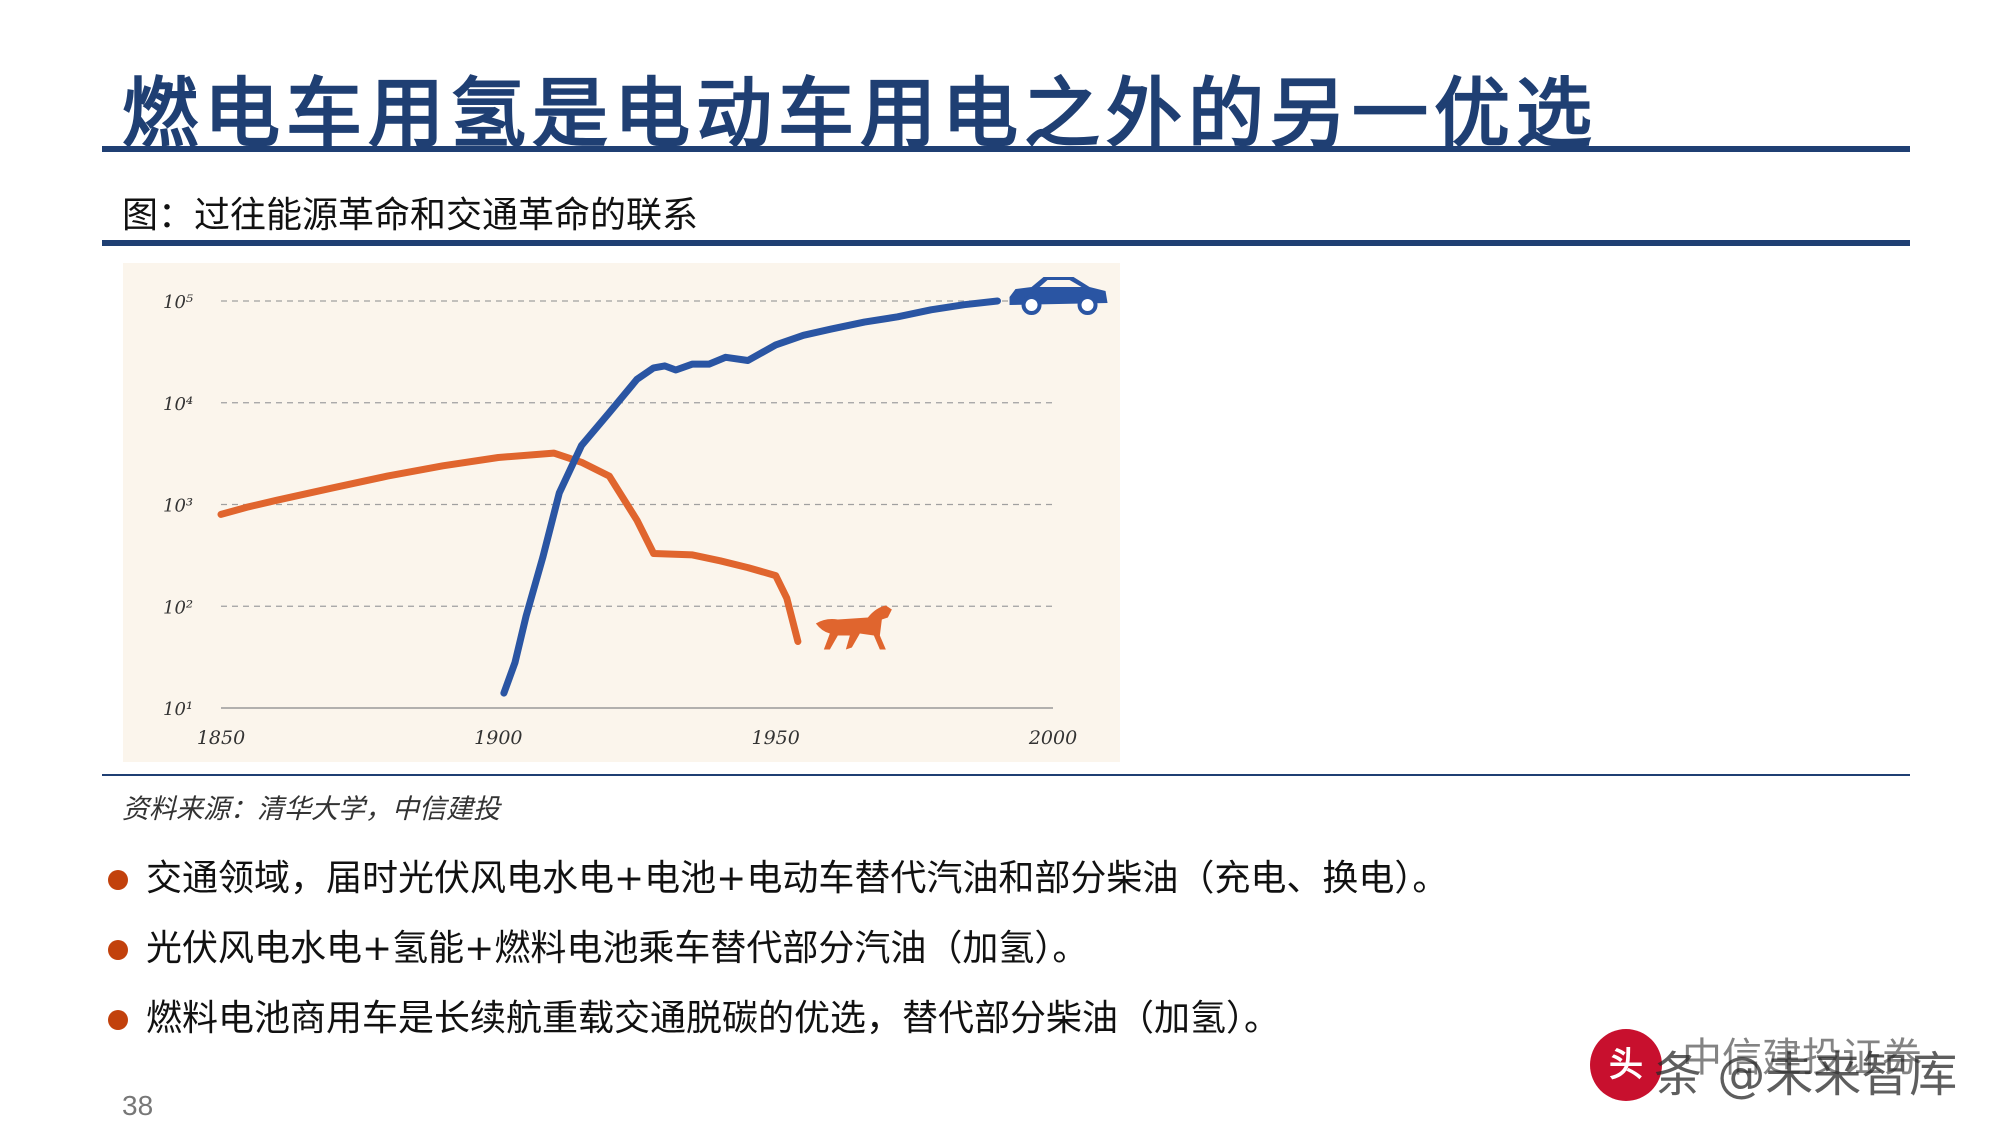 The width and height of the screenshot is (2000, 1125). I want to click on car-icon, so click(1058, 296).